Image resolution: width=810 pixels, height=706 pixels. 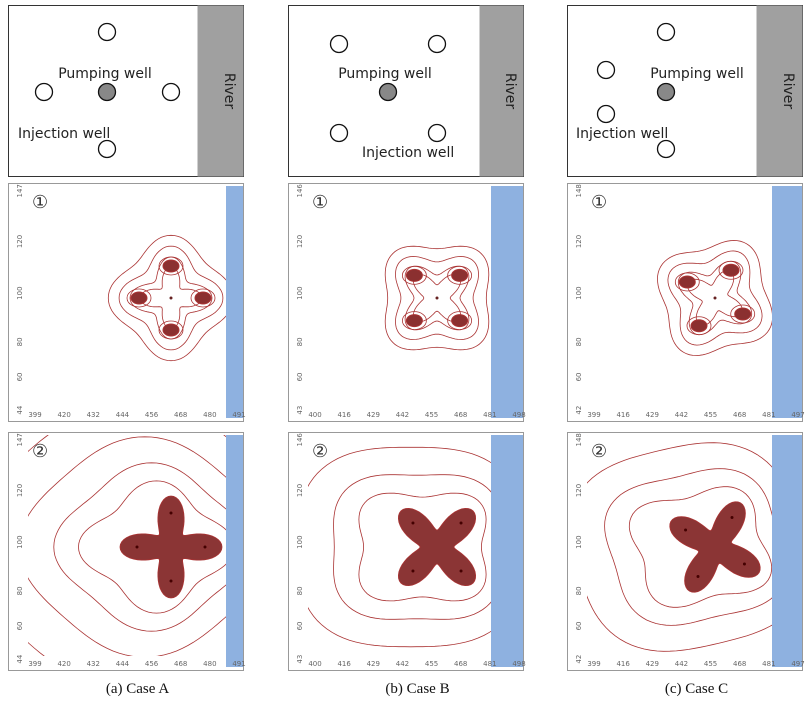 I want to click on well-diagram: River Pumping well Injection well, so click(x=685, y=91).